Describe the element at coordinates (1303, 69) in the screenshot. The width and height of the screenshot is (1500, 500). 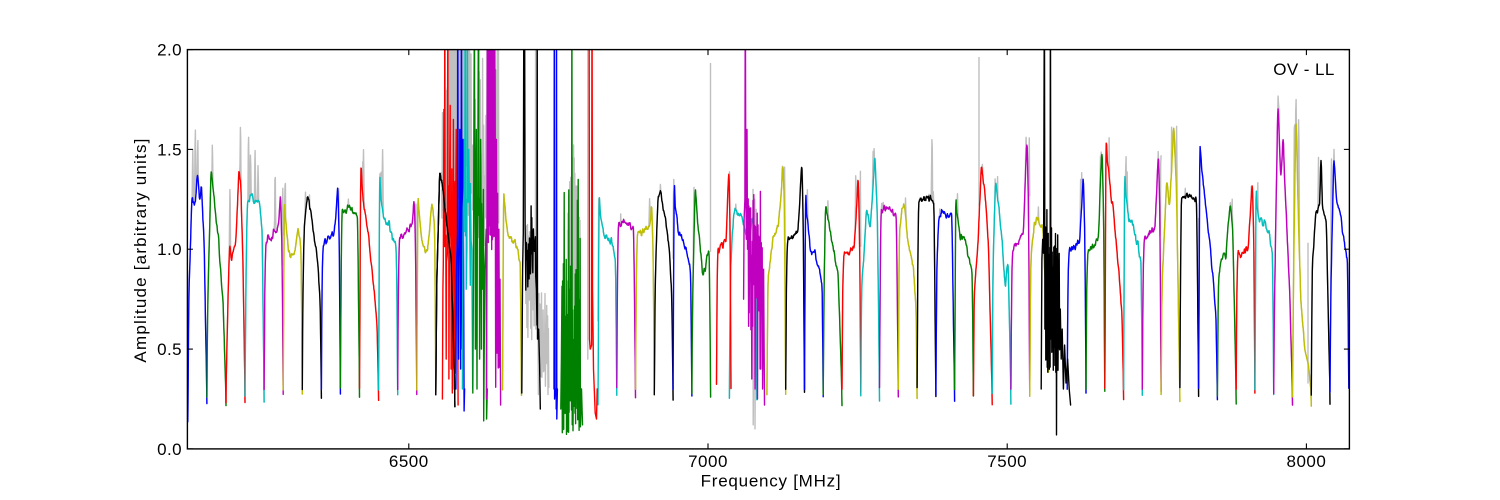
I see `svg-text: OV - LL` at that location.